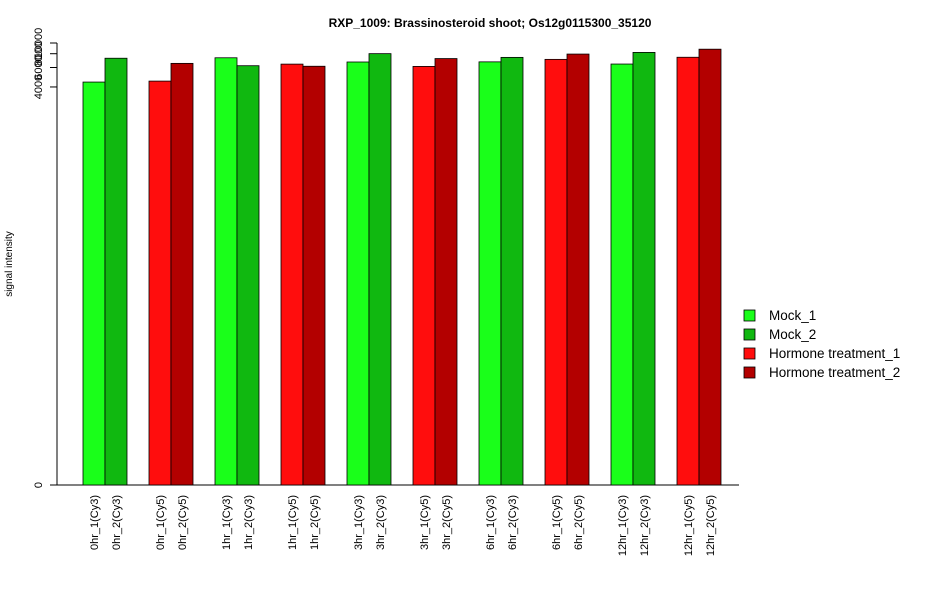 The image size is (950, 600). Describe the element at coordinates (359, 522) in the screenshot. I see `x-tick-label: 3hr_1(Cy3)` at that location.